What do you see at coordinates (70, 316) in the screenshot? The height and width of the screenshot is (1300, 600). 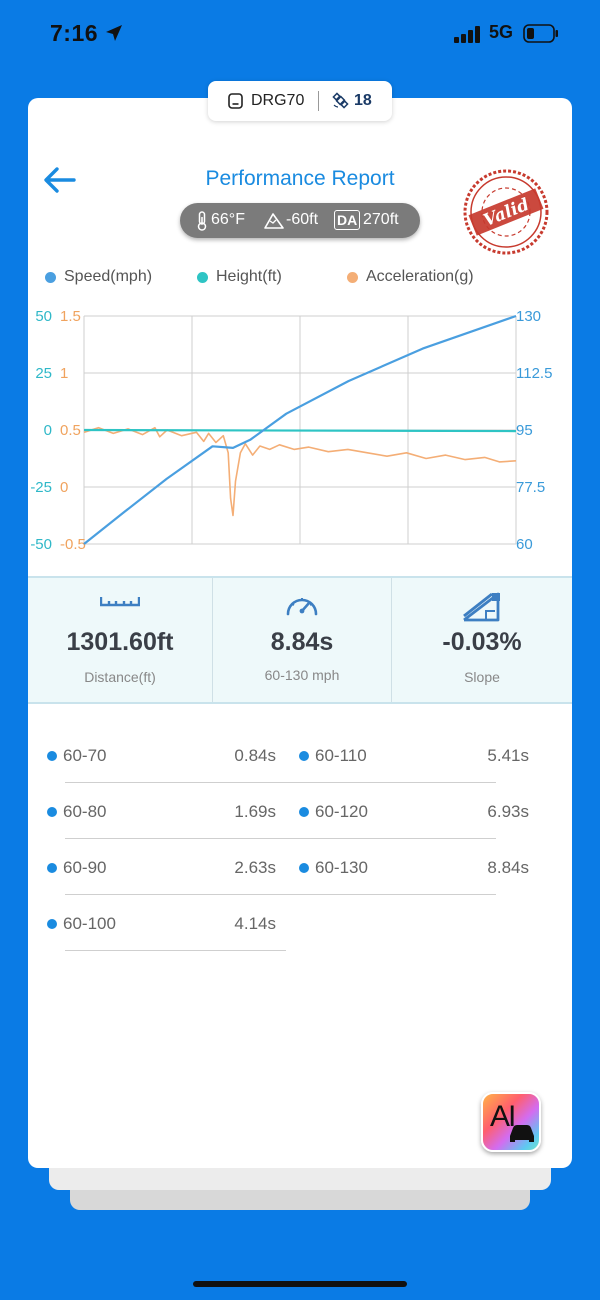 I see `accel-tick-label: 1.5` at bounding box center [70, 316].